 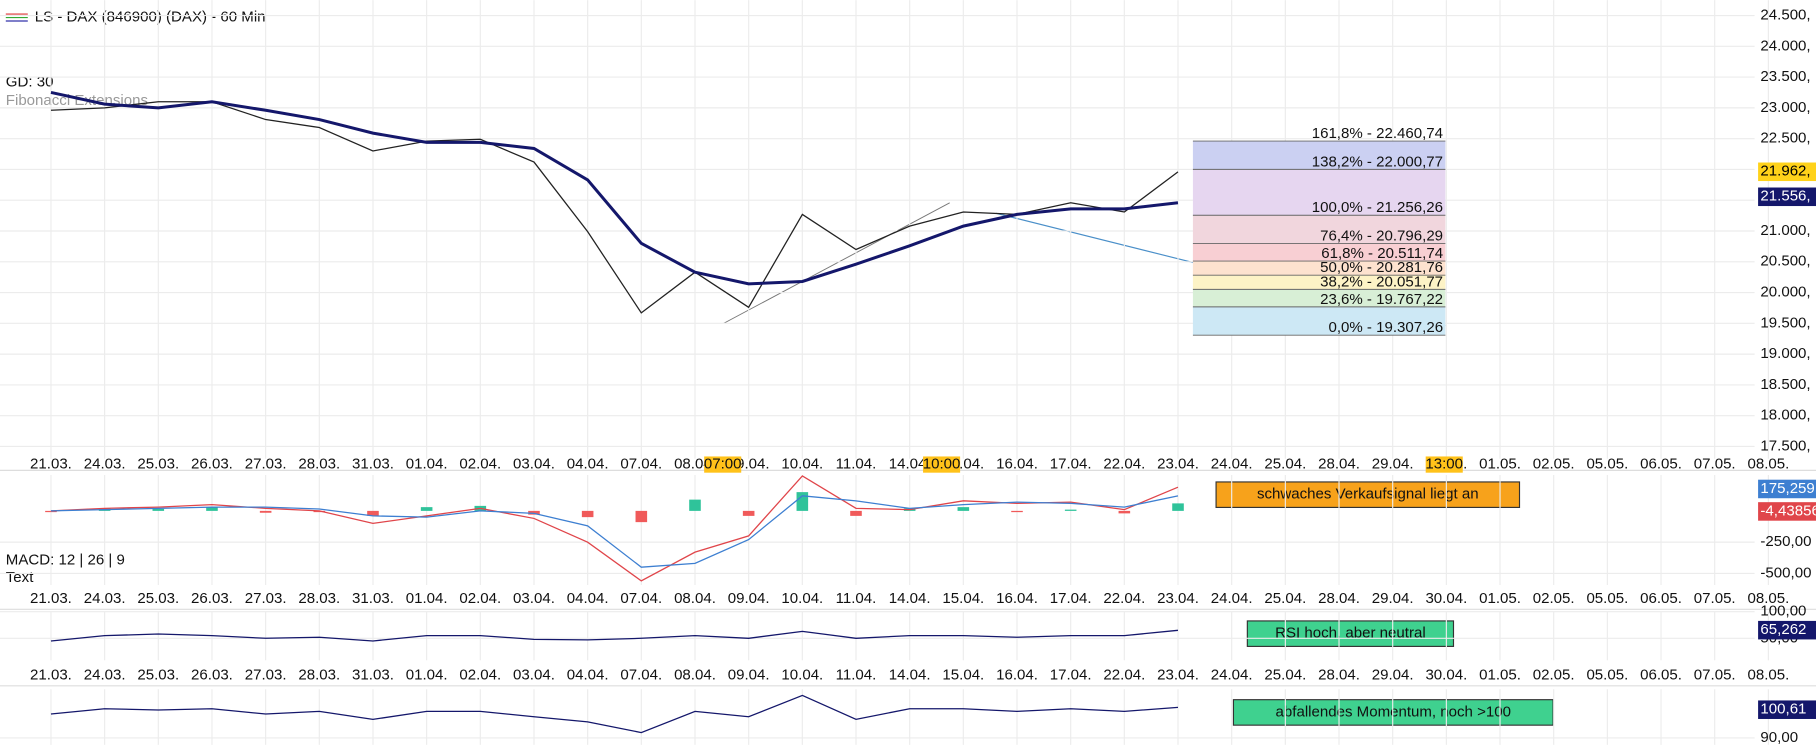 I want to click on x-tick-label: 15.04., so click(x=963, y=674).